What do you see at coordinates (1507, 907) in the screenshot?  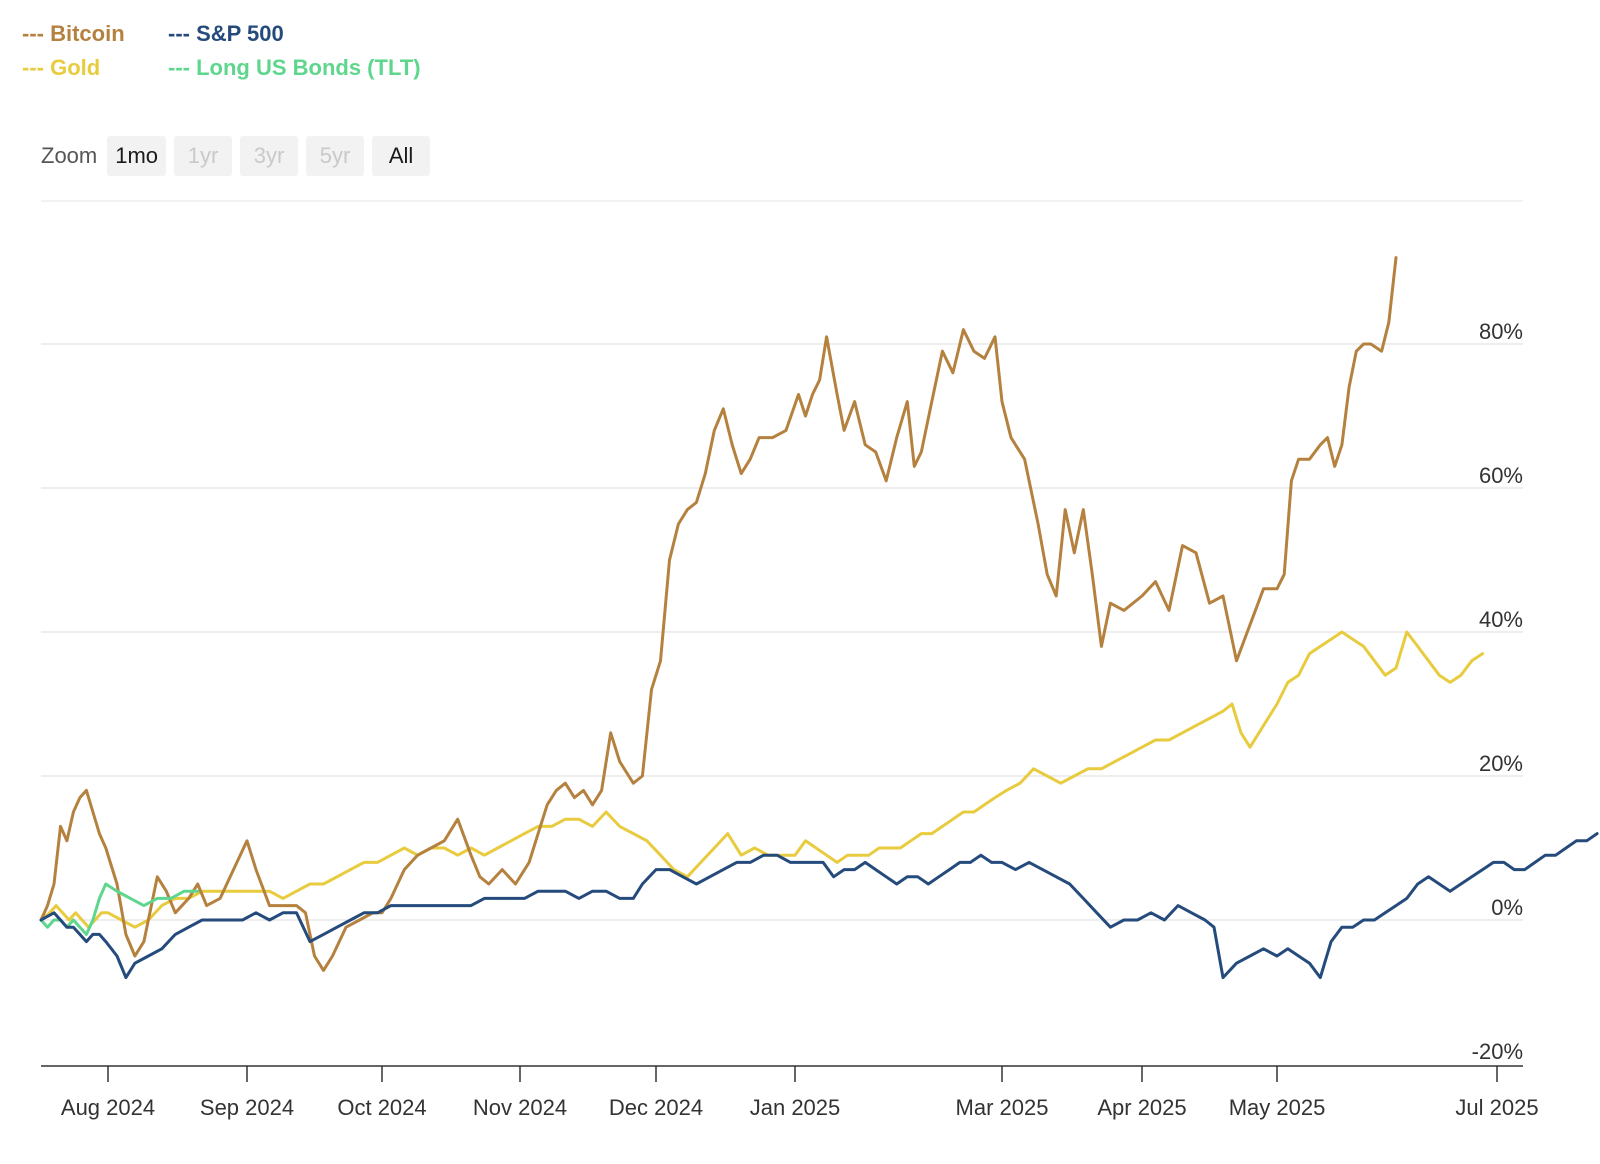 I see `y-tick-label: 0%` at bounding box center [1507, 907].